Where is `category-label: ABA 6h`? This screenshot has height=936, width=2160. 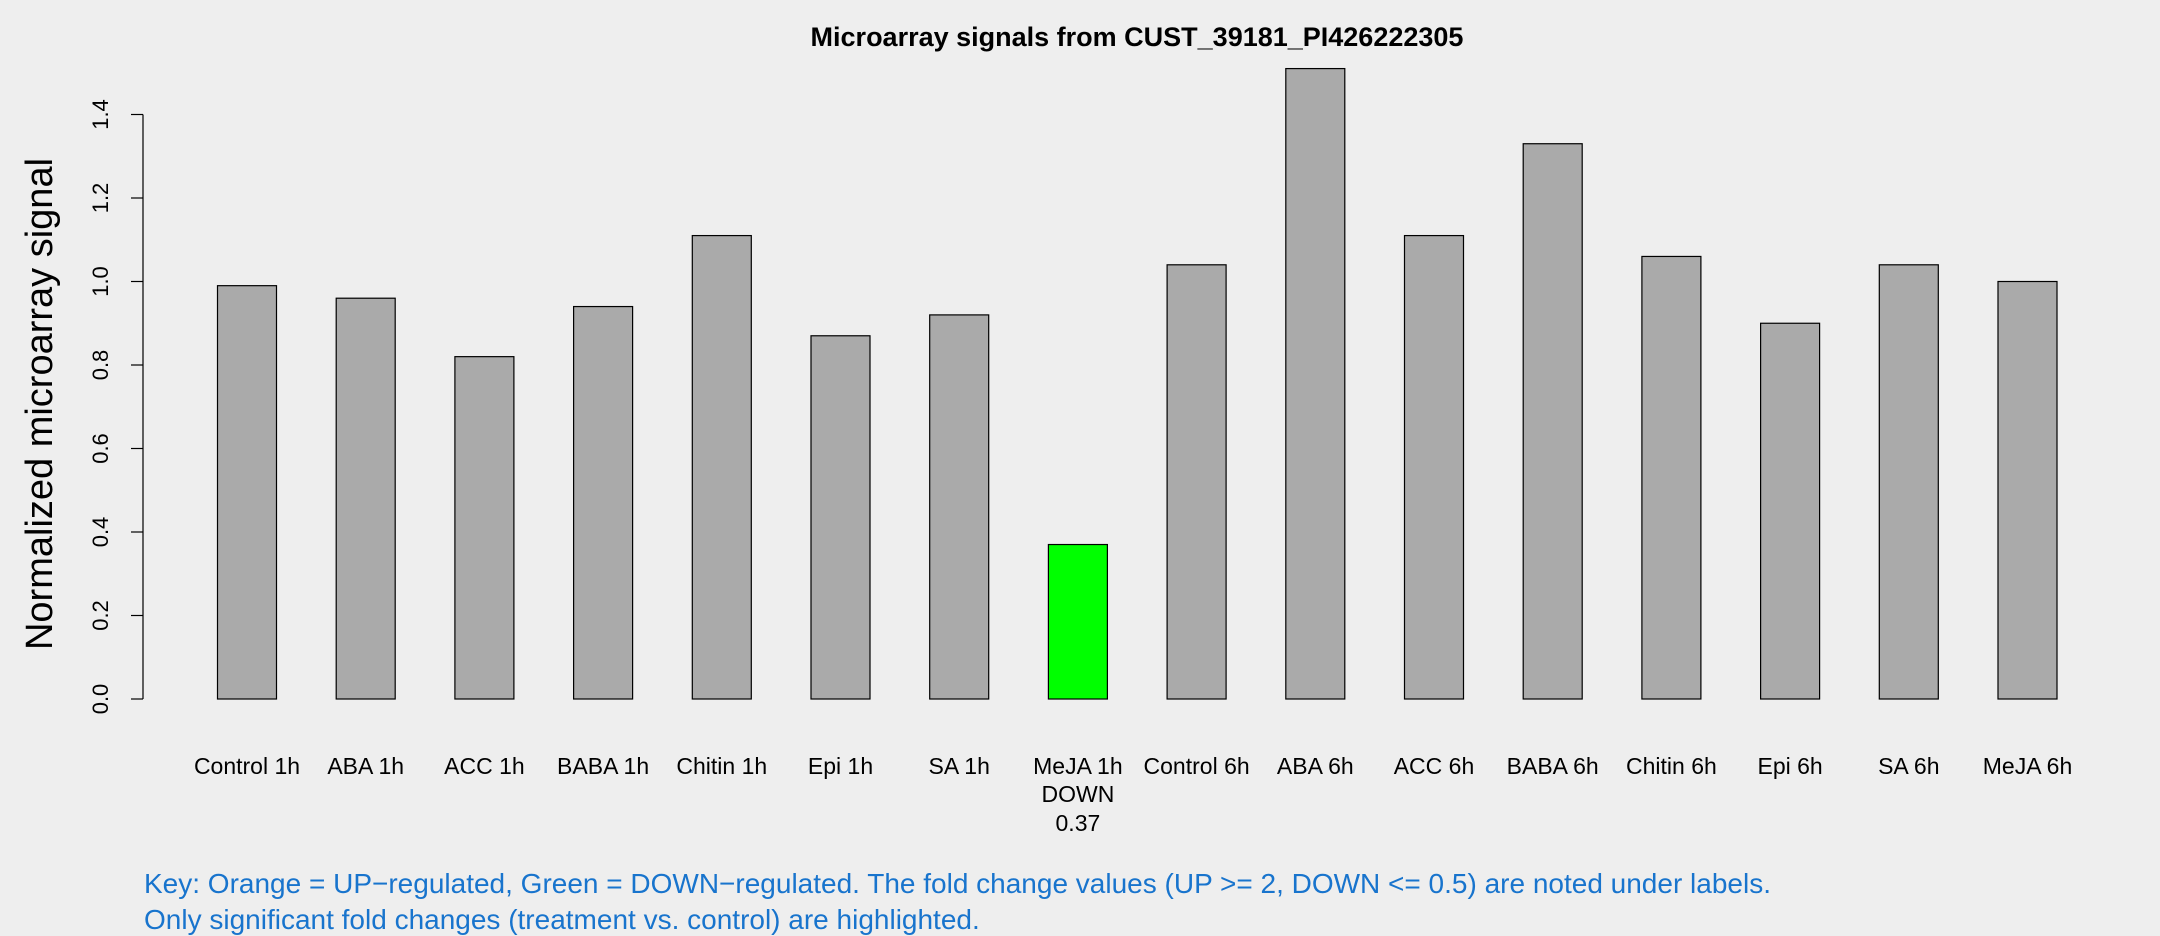
category-label: ABA 6h is located at coordinates (1315, 766).